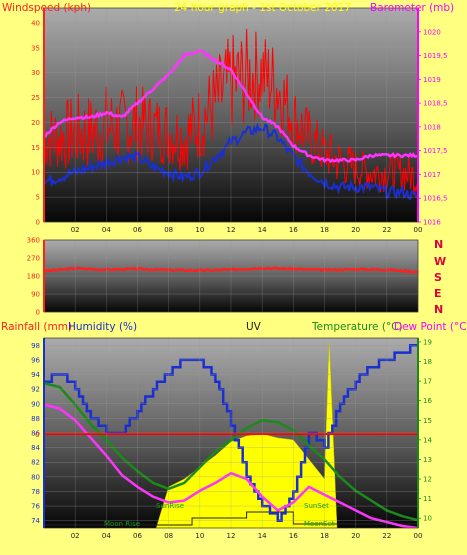 Image resolution: width=467 pixels, height=555 pixels. What do you see at coordinates (427, 519) in the screenshot?
I see `humidity-panel-y2-tick-label: 10` at bounding box center [427, 519].